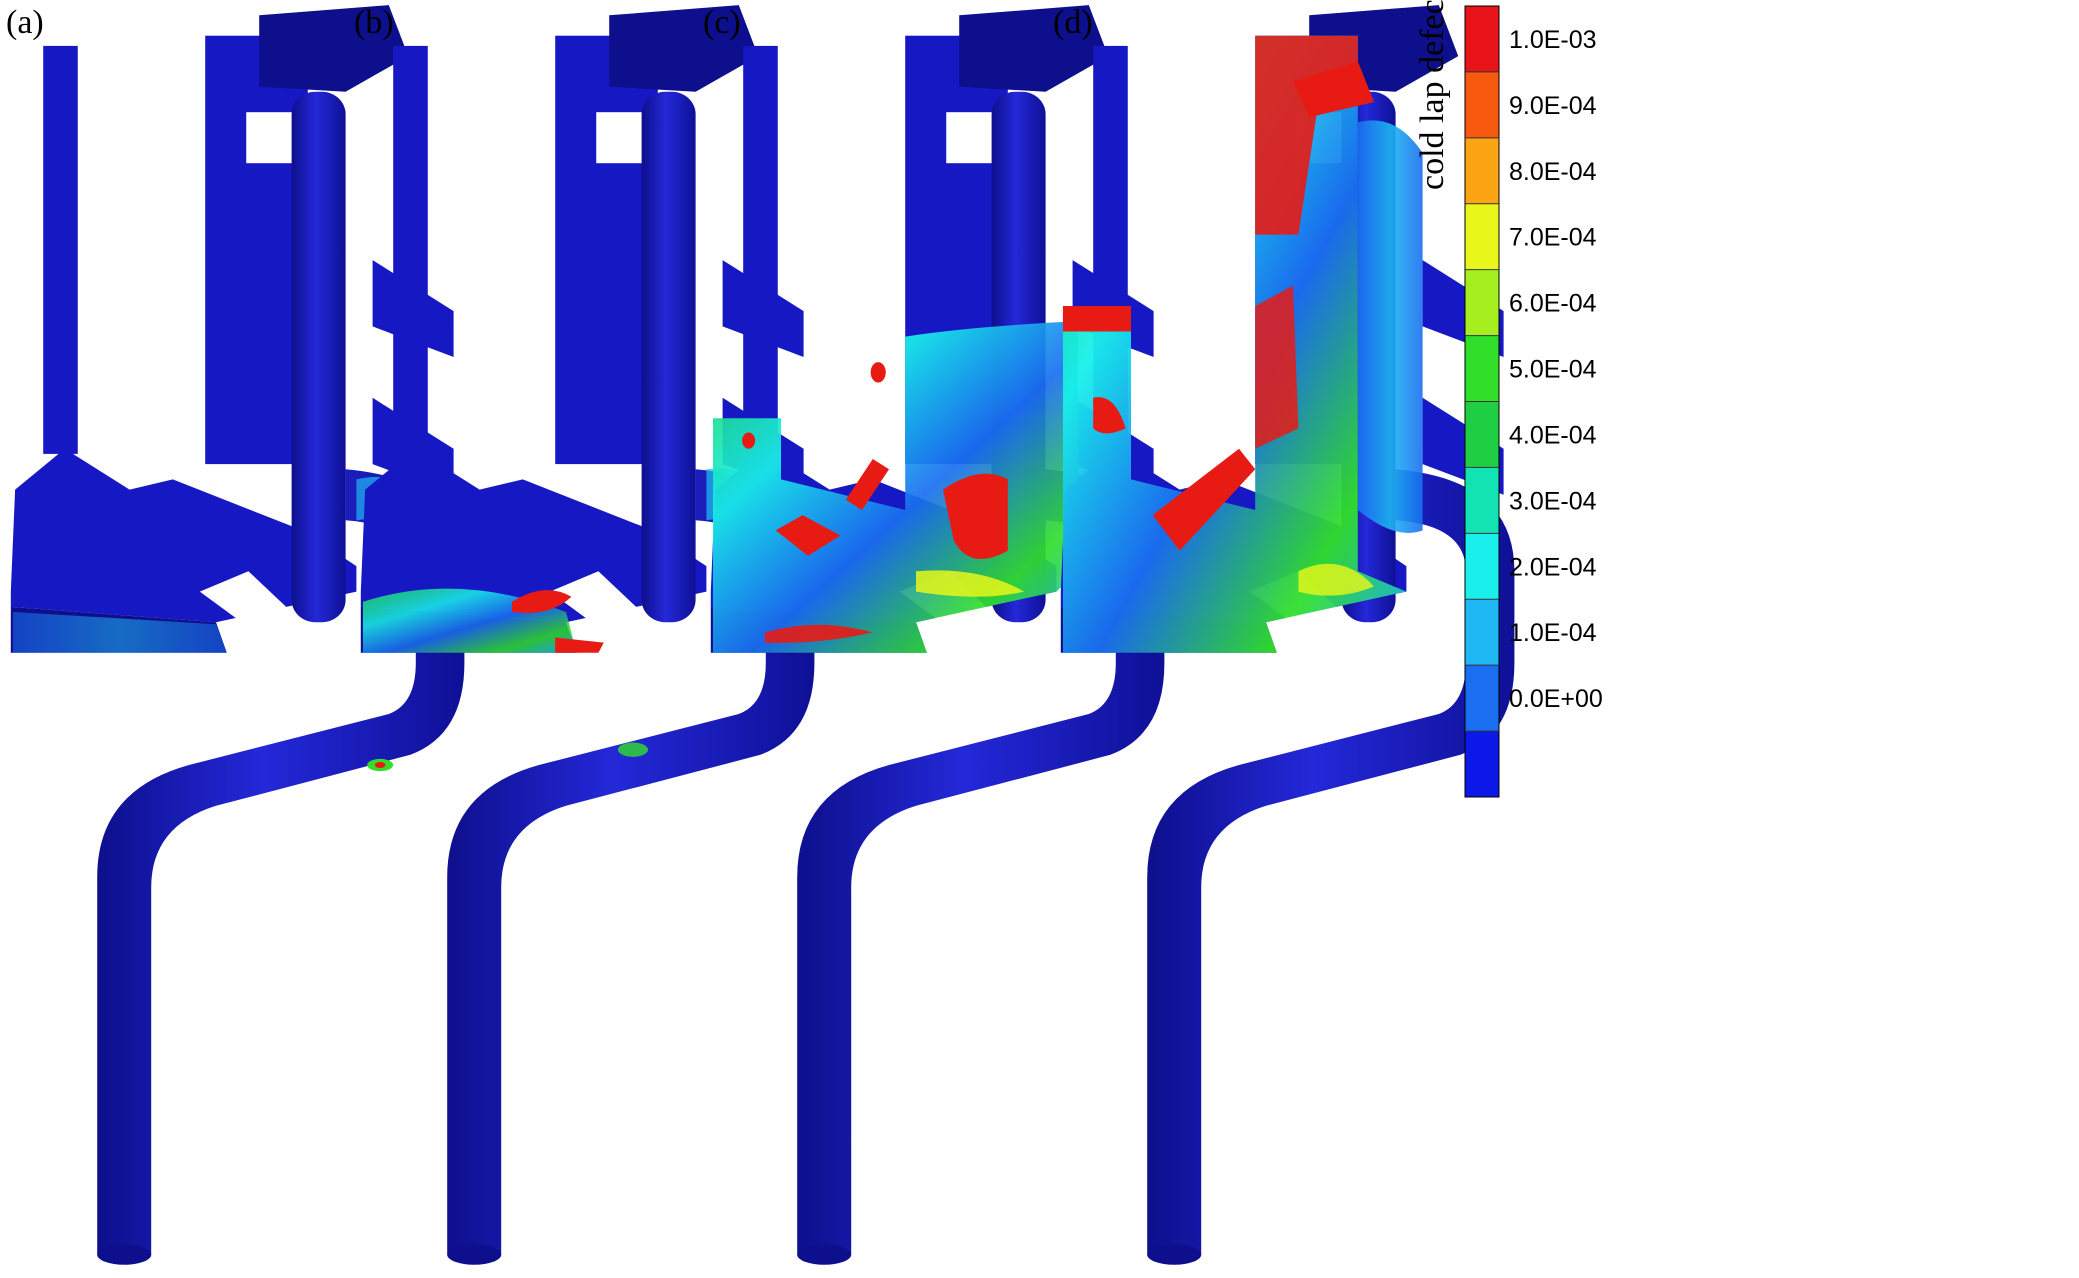 Image resolution: width=2079 pixels, height=1278 pixels. Describe the element at coordinates (1553, 106) in the screenshot. I see `legend-tick-label: 9.0E-04` at that location.